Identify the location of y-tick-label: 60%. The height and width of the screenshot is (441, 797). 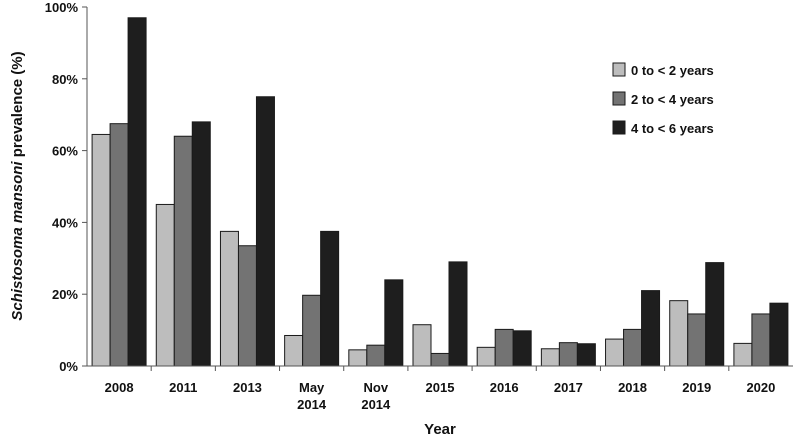
(65, 151).